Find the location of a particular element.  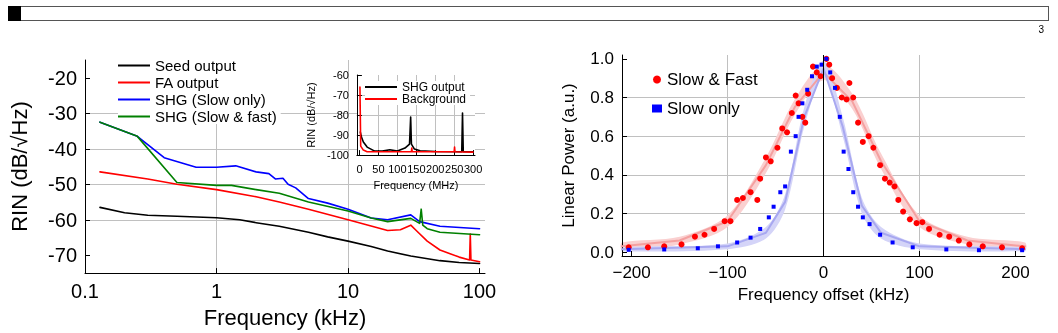

x-tick-label: 300 is located at coordinates (473, 168).